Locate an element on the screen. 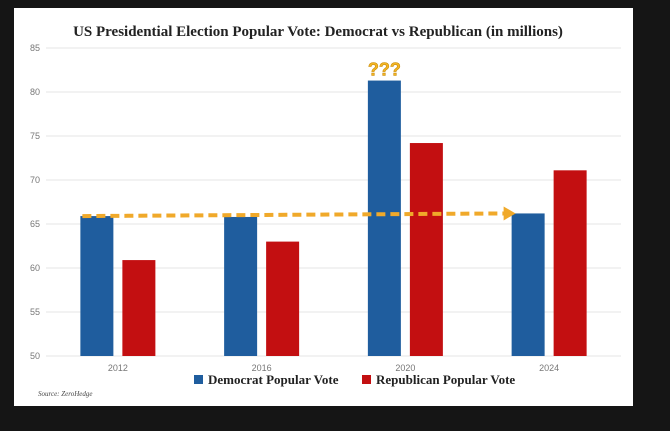 This screenshot has width=670, height=431. y-tick-label: 60 is located at coordinates (35, 268).